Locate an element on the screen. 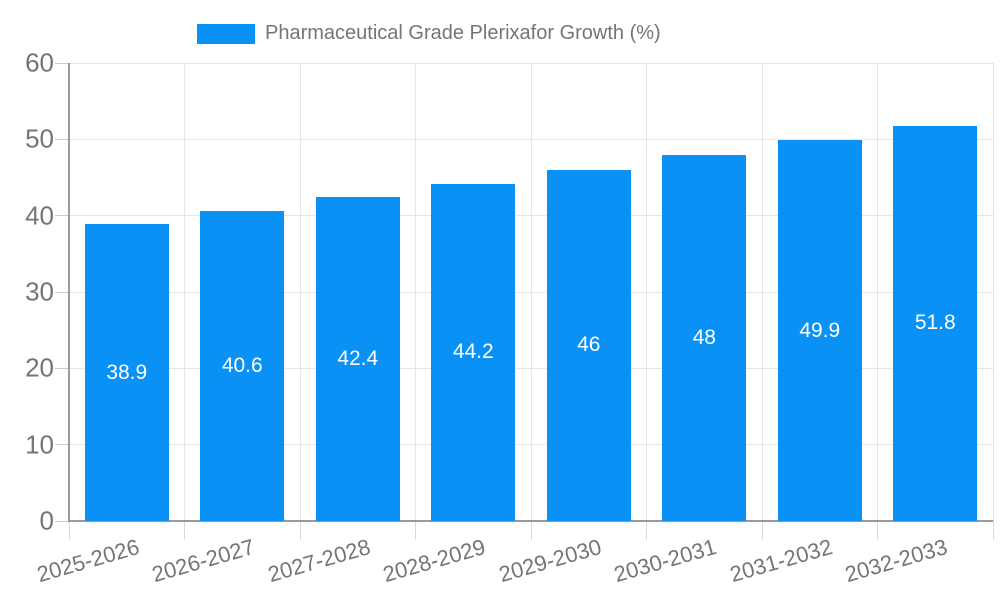  x-axis-tick-label: 2026-2027 is located at coordinates (203, 561).